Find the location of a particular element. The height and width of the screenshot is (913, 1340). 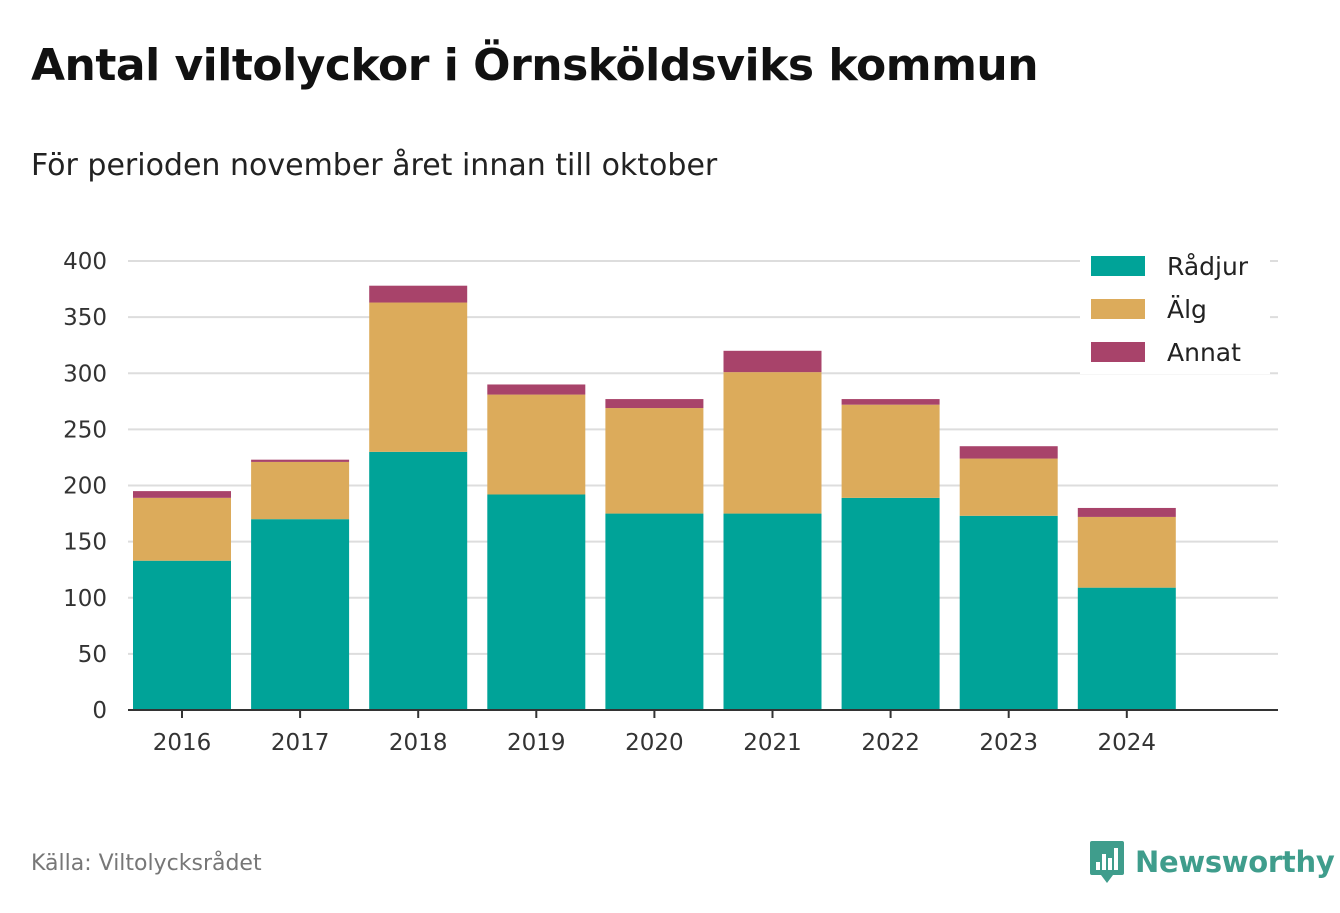

bar-2024-annat is located at coordinates (1126, 512).